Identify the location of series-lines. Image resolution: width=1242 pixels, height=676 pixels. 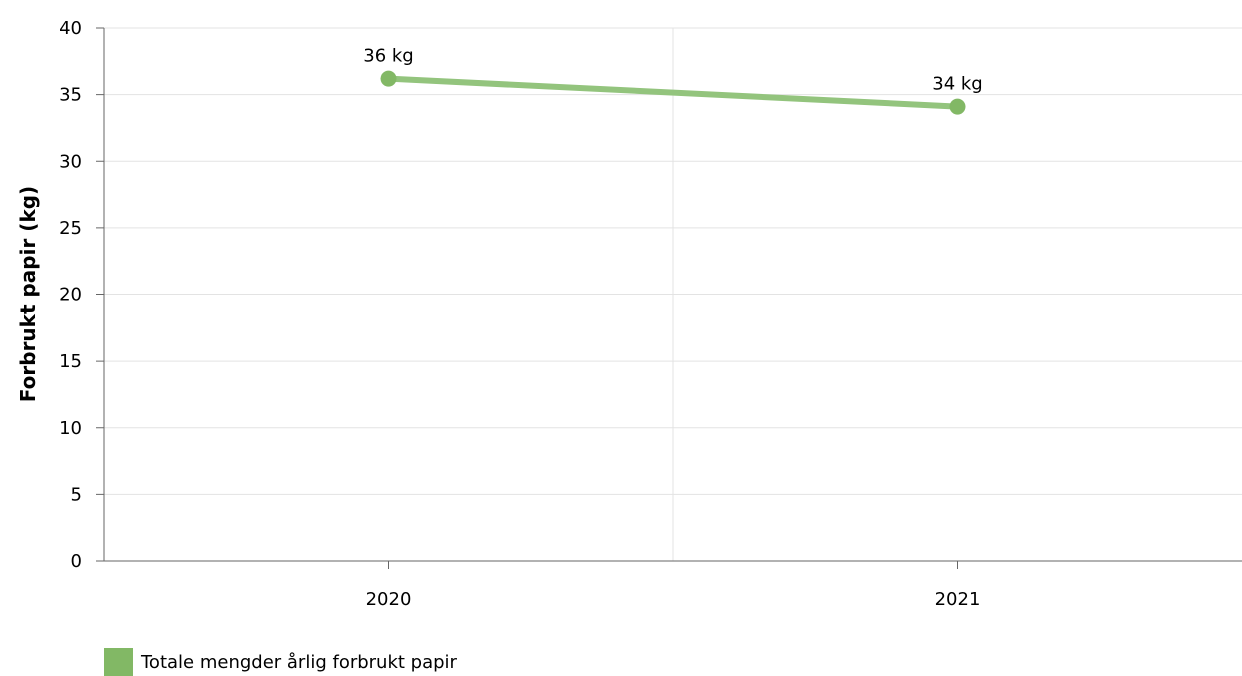
(673, 92).